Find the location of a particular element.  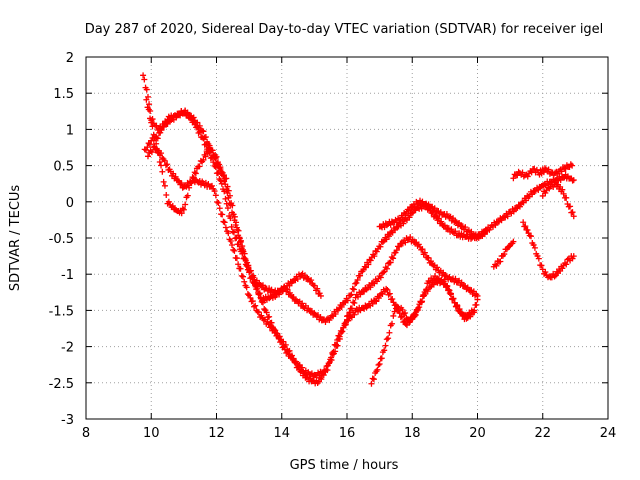

y-tick-label: 1.5 is located at coordinates (63, 94).